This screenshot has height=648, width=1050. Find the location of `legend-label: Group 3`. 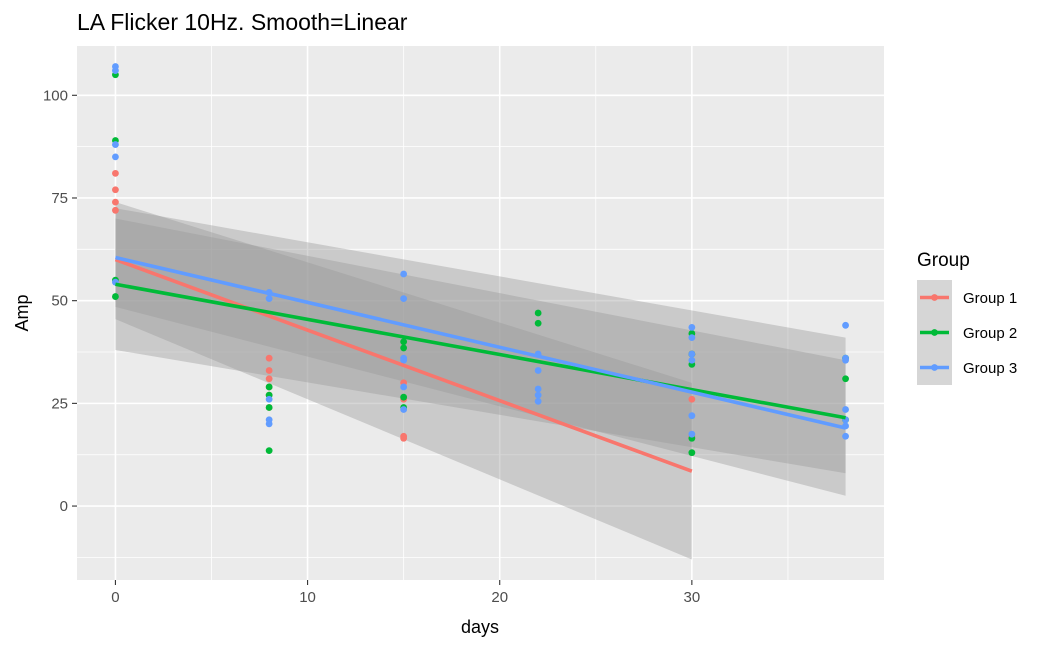

legend-label: Group 3 is located at coordinates (990, 368).